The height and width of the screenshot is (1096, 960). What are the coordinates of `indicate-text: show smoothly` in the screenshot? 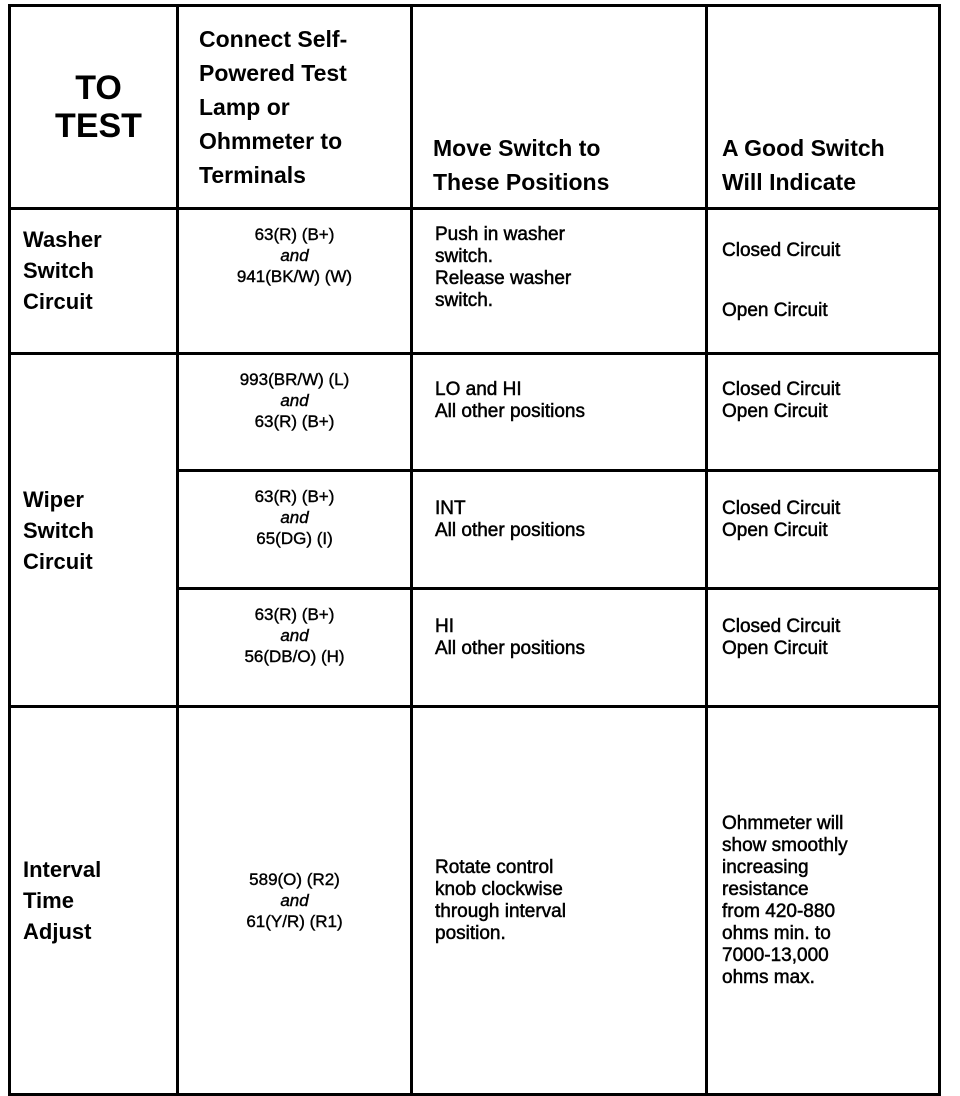 It's located at (785, 845).